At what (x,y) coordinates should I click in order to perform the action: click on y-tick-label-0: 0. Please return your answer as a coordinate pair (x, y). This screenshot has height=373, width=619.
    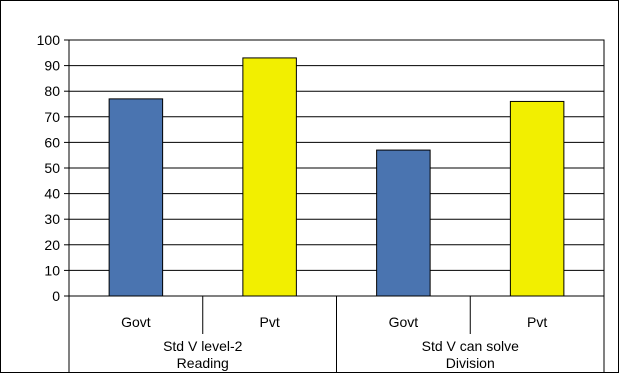
    Looking at the image, I should click on (56, 296).